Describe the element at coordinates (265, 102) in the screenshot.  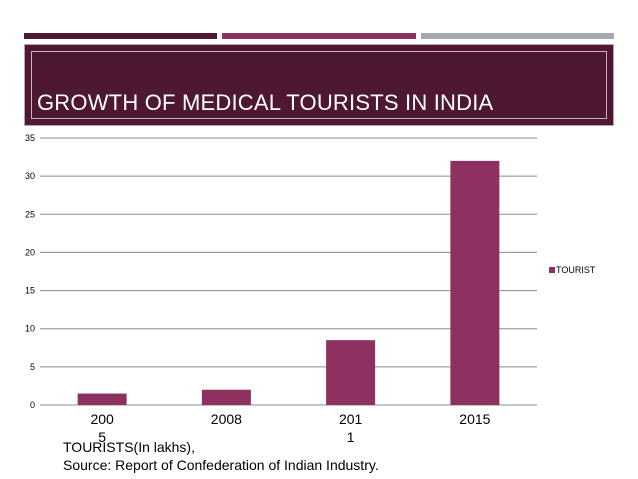
I see `page-title: GROWTH OF MEDICAL TOURISTS IN INDIA` at that location.